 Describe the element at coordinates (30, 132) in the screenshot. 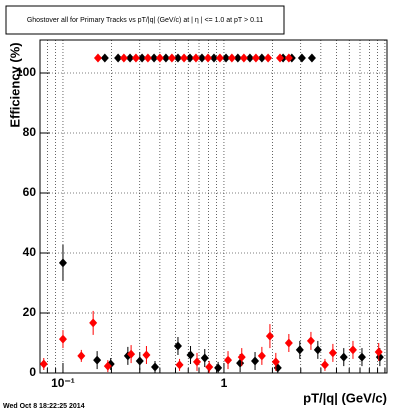

I see `y-tick-label: 80` at that location.